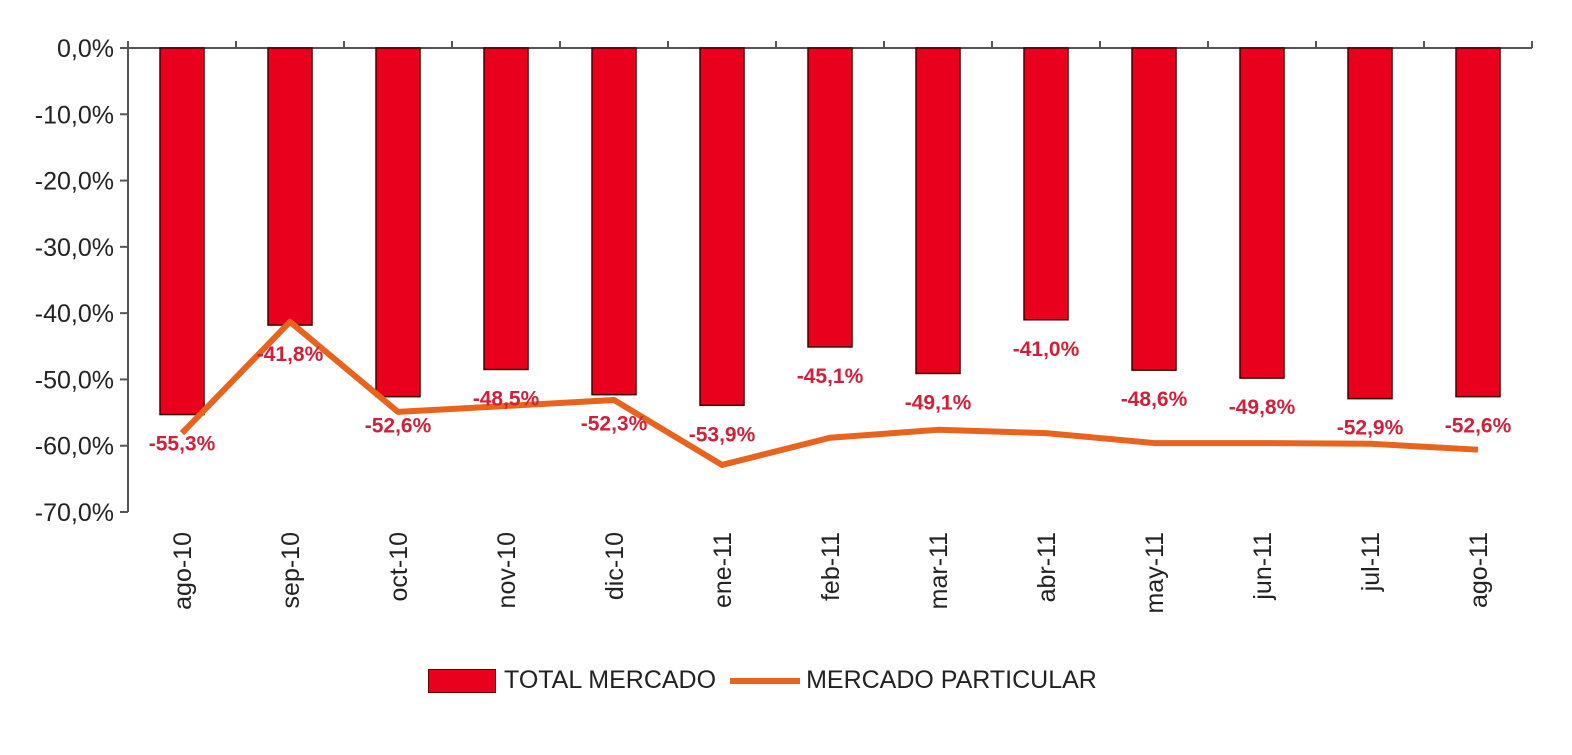  Describe the element at coordinates (951, 680) in the screenshot. I see `legend-label-mercado-particular: MERCADO PARTICULAR` at that location.